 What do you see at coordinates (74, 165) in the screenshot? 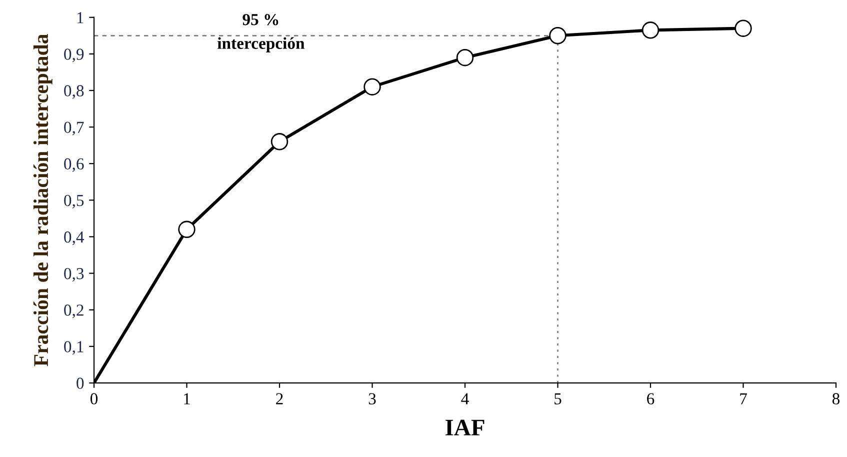
I see `y-tick-label: 0,6` at bounding box center [74, 165].